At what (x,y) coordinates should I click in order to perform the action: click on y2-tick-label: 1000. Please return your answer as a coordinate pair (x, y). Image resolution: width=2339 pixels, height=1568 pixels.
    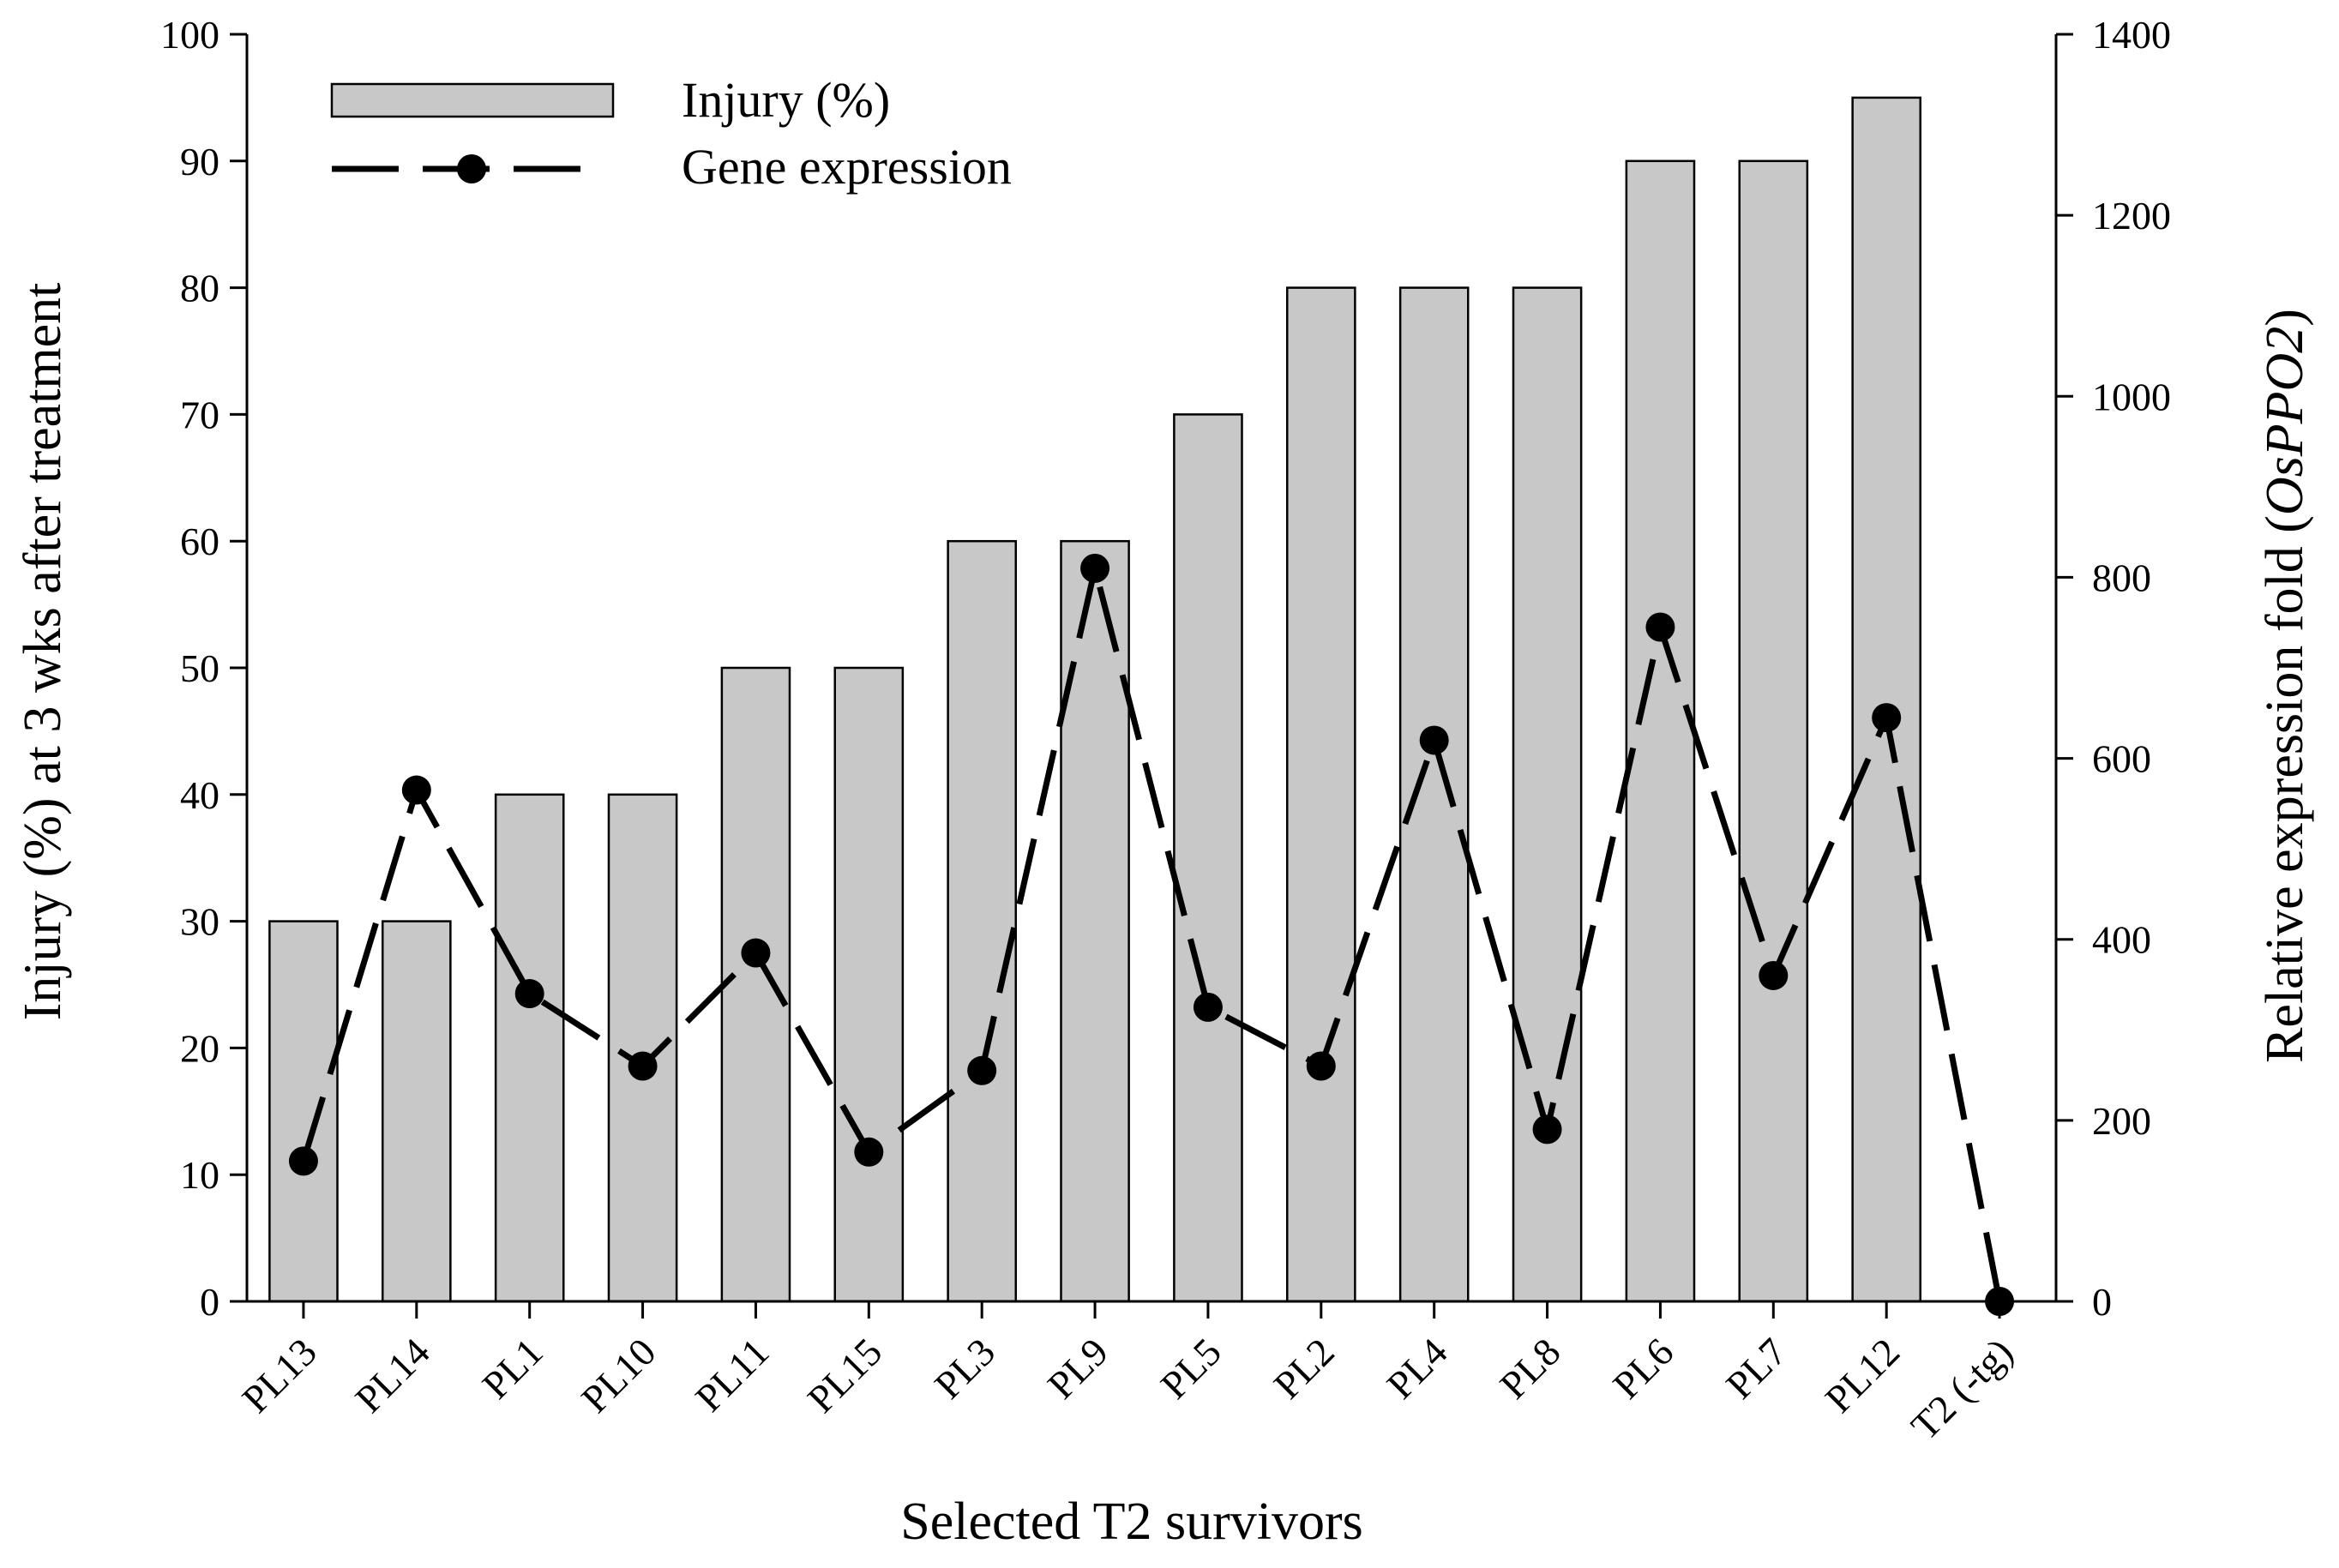
    Looking at the image, I should click on (2131, 396).